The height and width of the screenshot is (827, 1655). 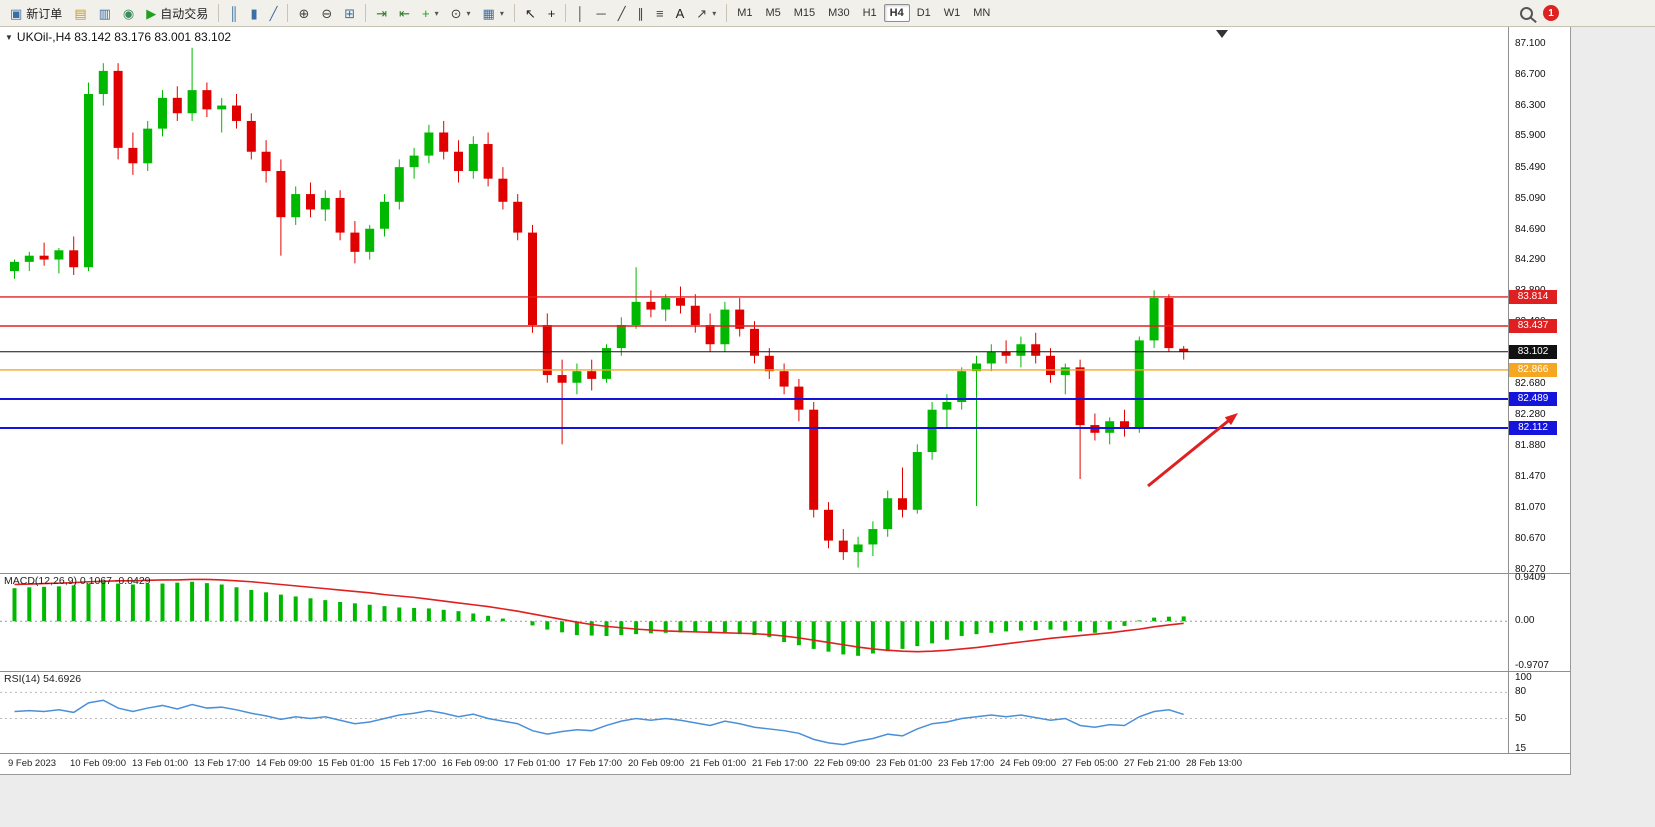 What do you see at coordinates (706, 13) in the screenshot?
I see `arrows-icon: ↗ ▾` at bounding box center [706, 13].